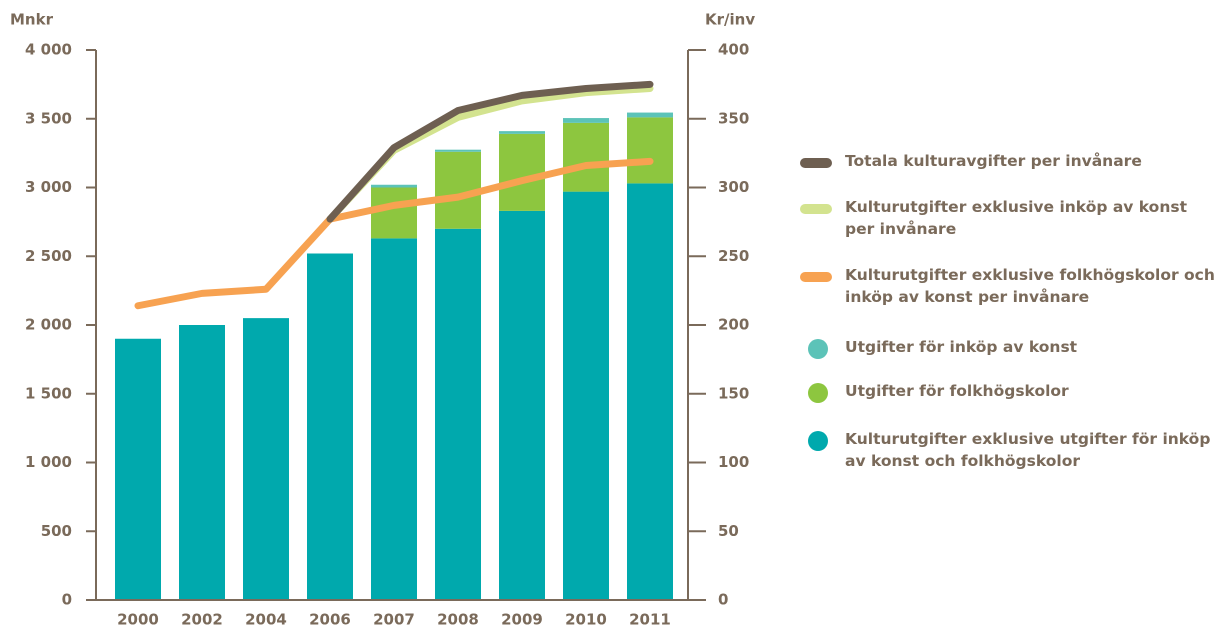  Describe the element at coordinates (733, 393) in the screenshot. I see `y2-tick-label: 150` at that location.